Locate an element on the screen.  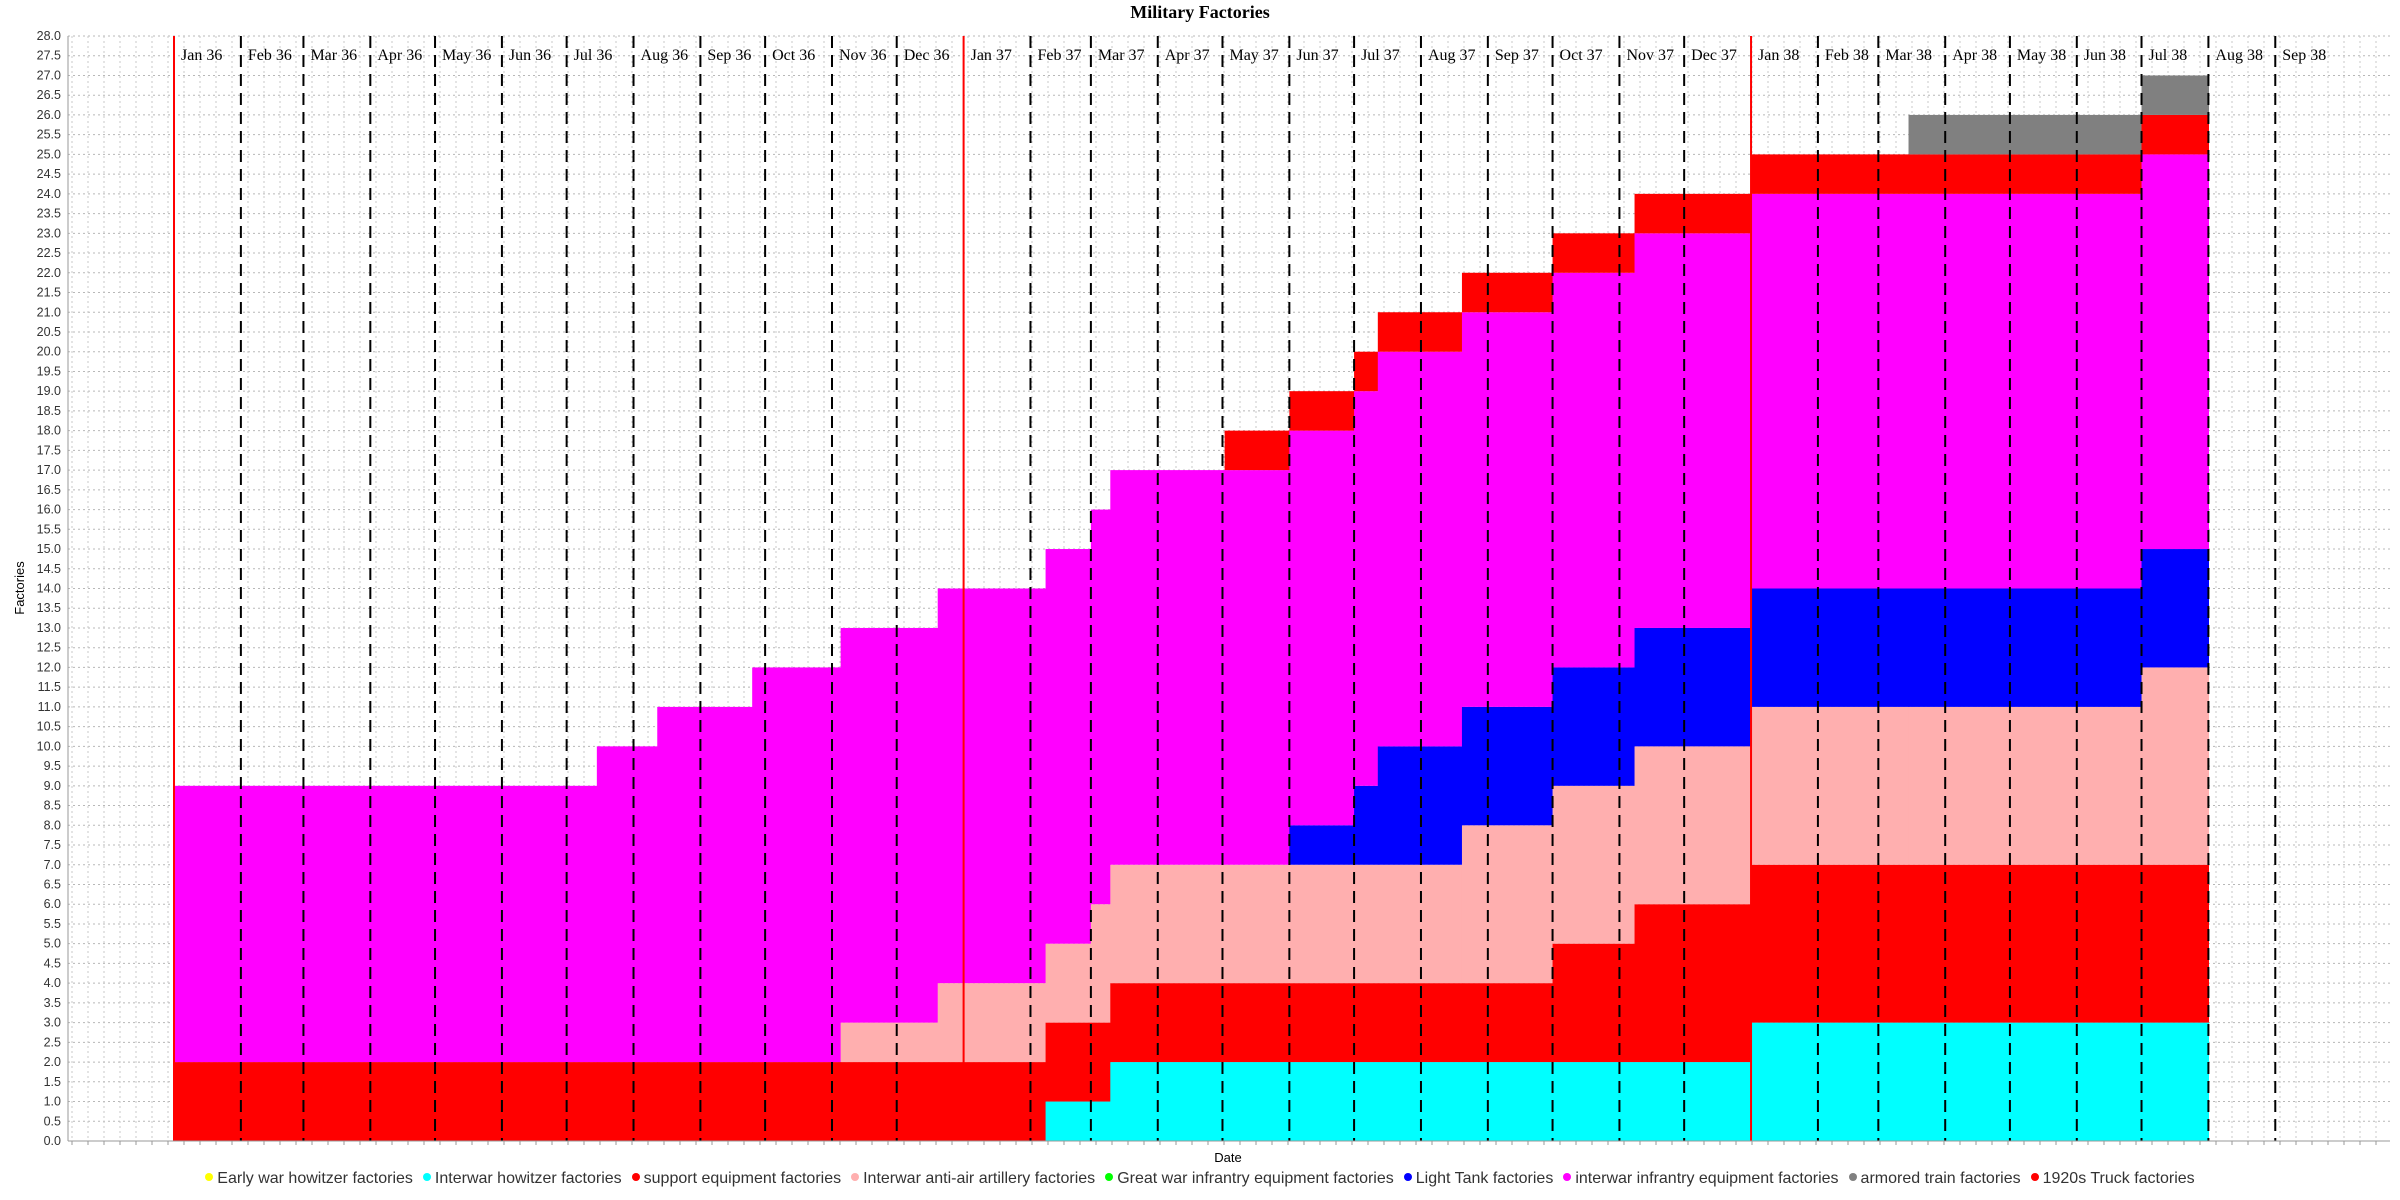
legend-item: armored train factories is located at coordinates (1934, 1179).